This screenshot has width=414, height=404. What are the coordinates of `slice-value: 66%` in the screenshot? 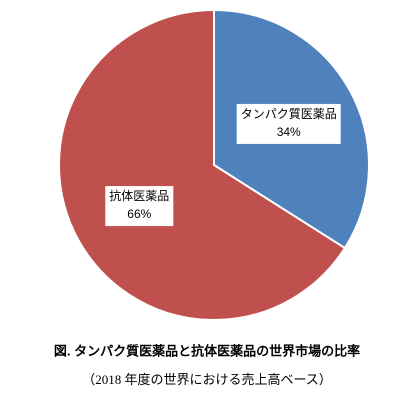 It's located at (139, 214).